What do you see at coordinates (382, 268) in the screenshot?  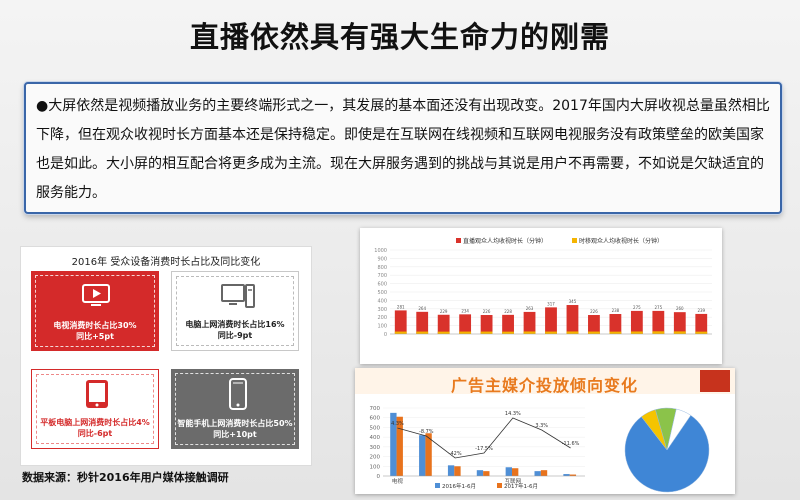 I see `y-tick-label: 800` at bounding box center [382, 268].